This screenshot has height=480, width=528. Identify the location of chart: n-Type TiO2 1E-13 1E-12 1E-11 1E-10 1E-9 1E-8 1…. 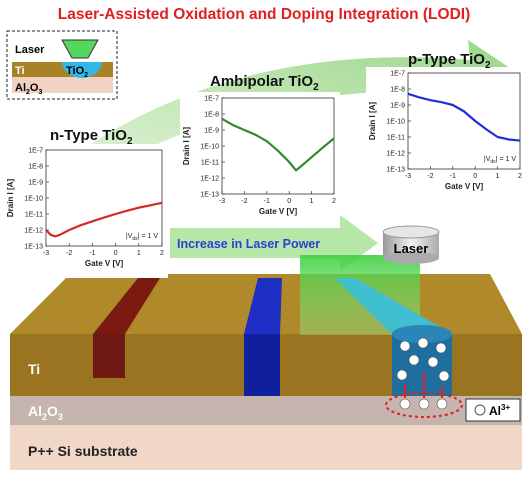
(86, 202).